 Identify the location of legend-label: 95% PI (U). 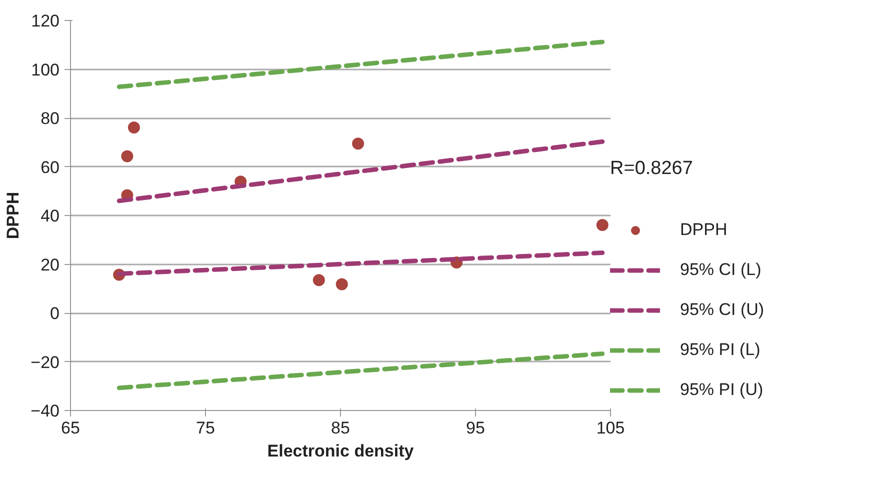
(722, 390).